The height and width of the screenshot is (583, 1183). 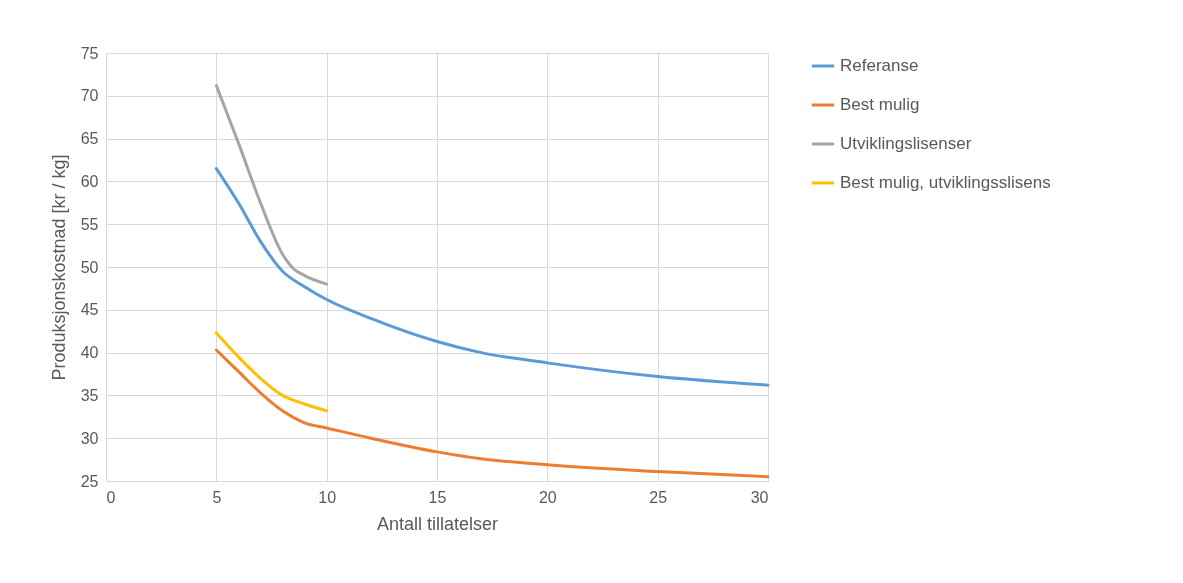 I want to click on y-tick-label: 45, so click(x=89, y=310).